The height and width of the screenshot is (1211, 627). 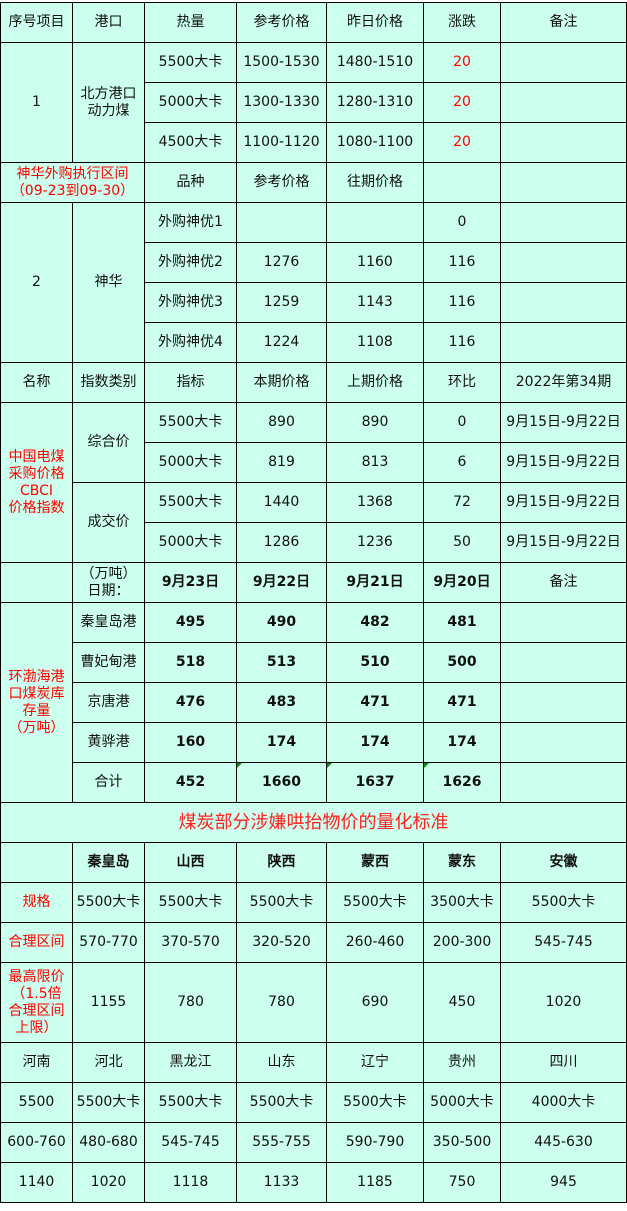 I want to click on table-row: 外购神优2 1276 1160 116, so click(x=314, y=262).